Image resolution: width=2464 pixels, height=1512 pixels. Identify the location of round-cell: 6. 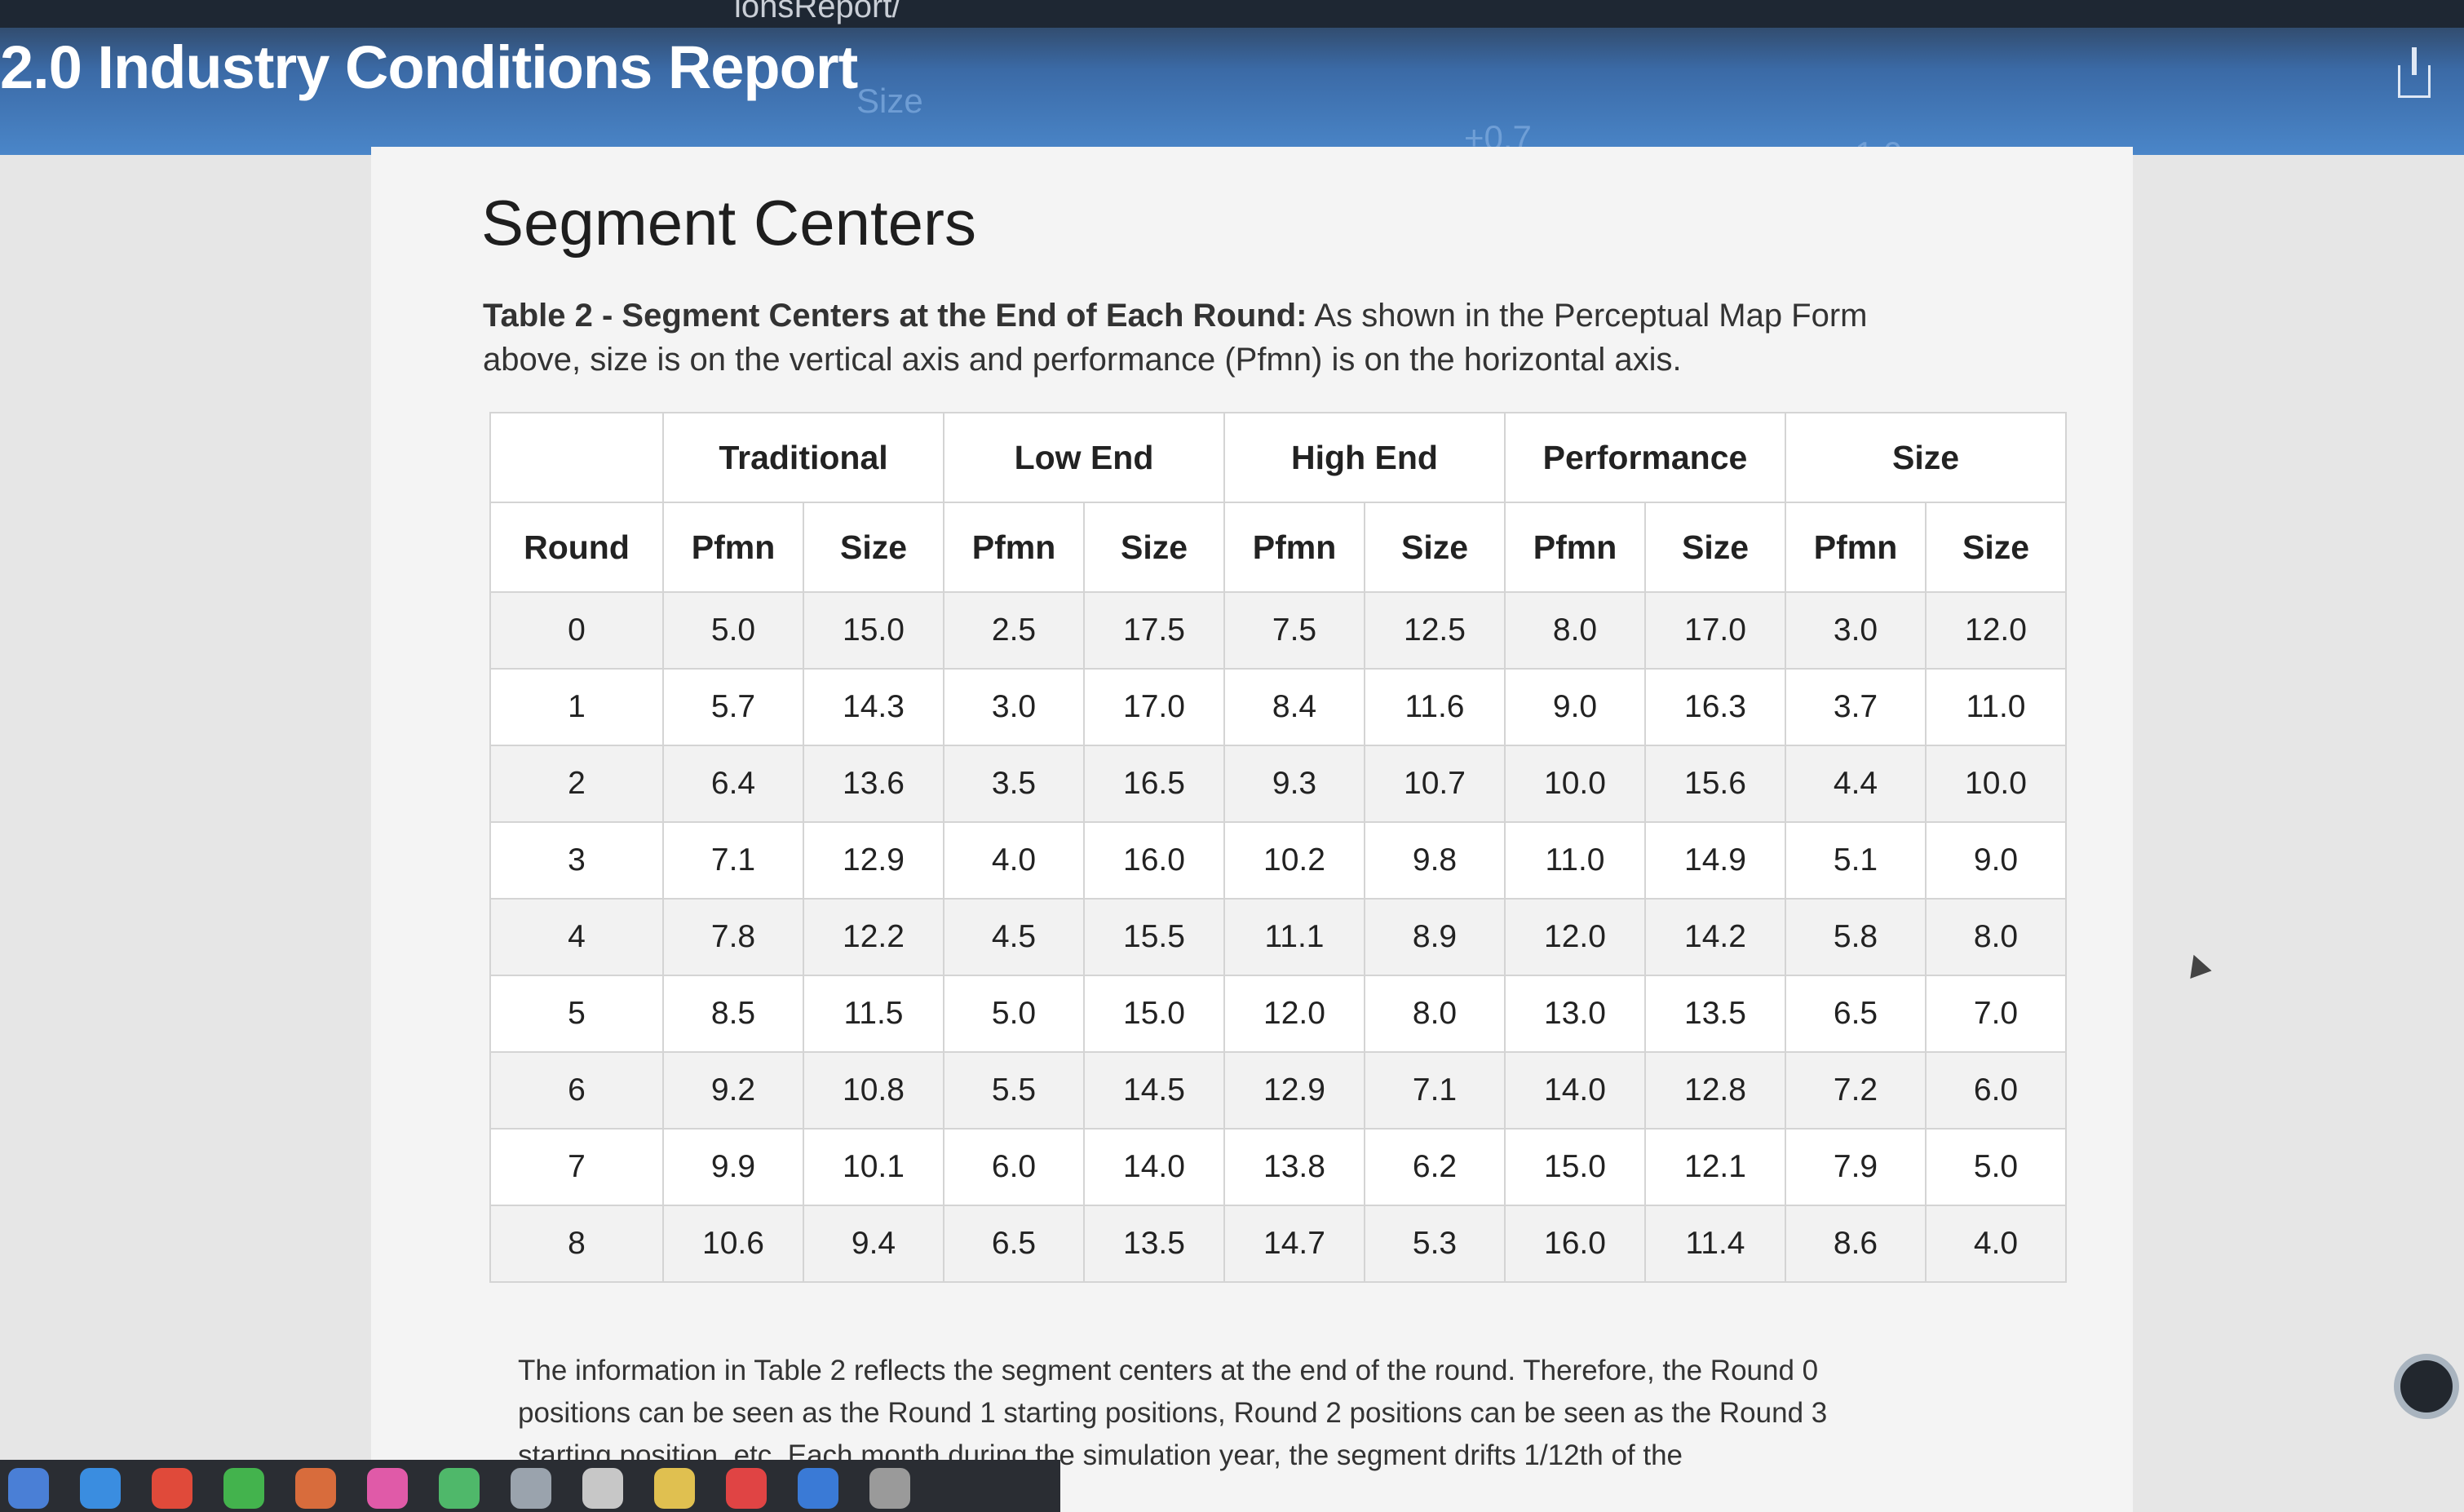
(576, 1090).